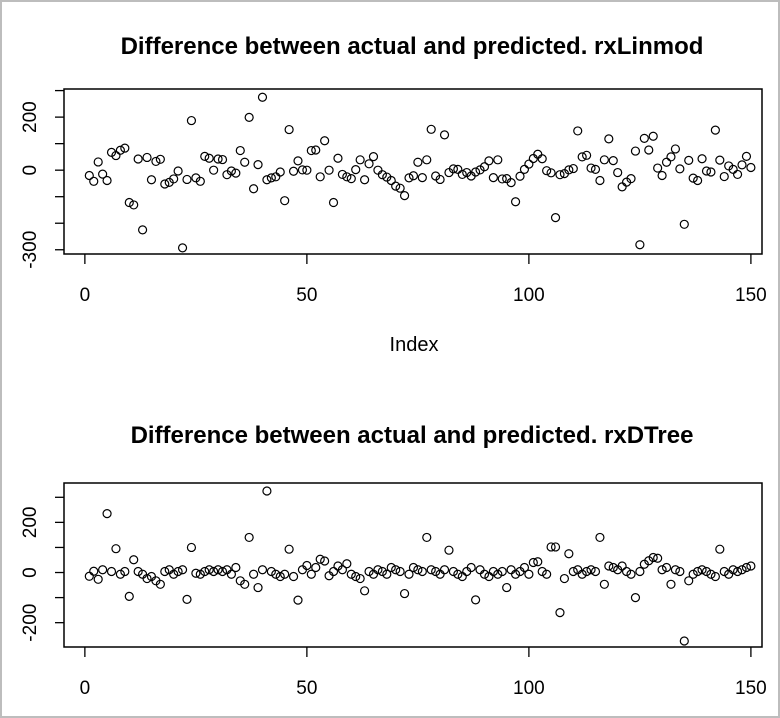 The width and height of the screenshot is (780, 718). I want to click on y-tick-label: -300, so click(30, 250).